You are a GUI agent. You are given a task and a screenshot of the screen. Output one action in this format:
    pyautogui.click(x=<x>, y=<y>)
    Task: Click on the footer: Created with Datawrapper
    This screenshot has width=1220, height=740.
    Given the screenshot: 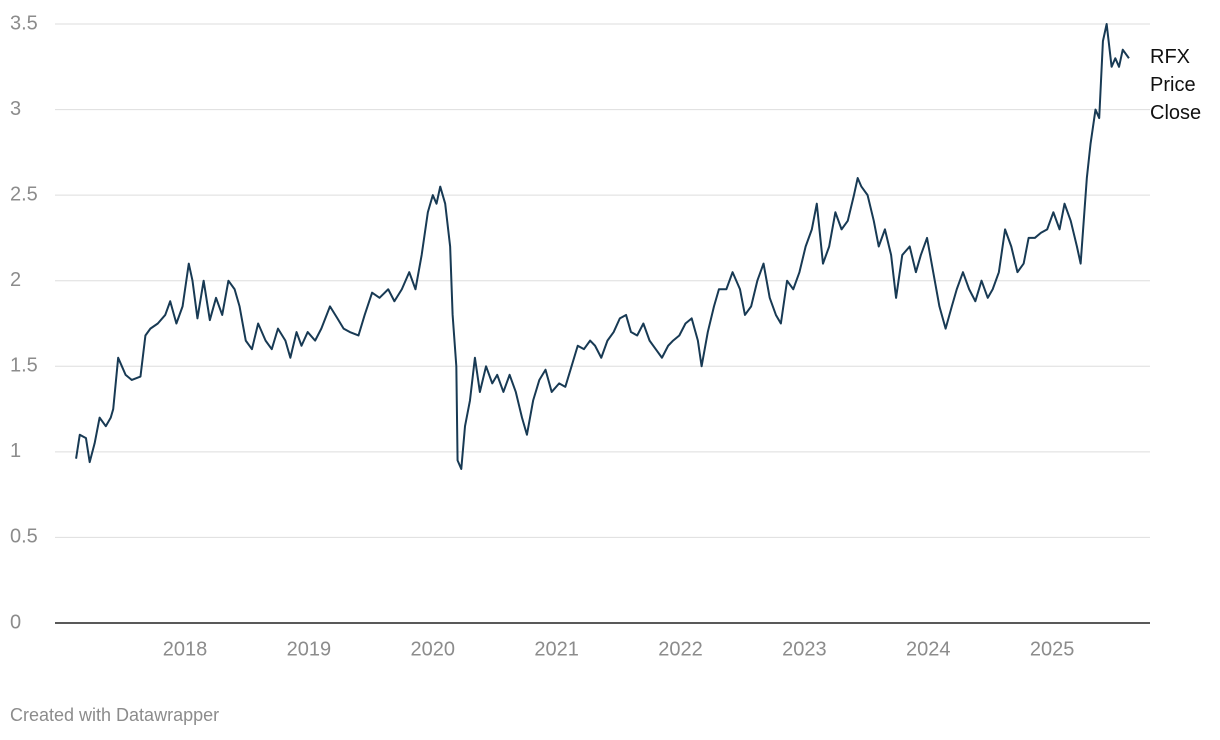 What is the action you would take?
    pyautogui.click(x=114, y=715)
    